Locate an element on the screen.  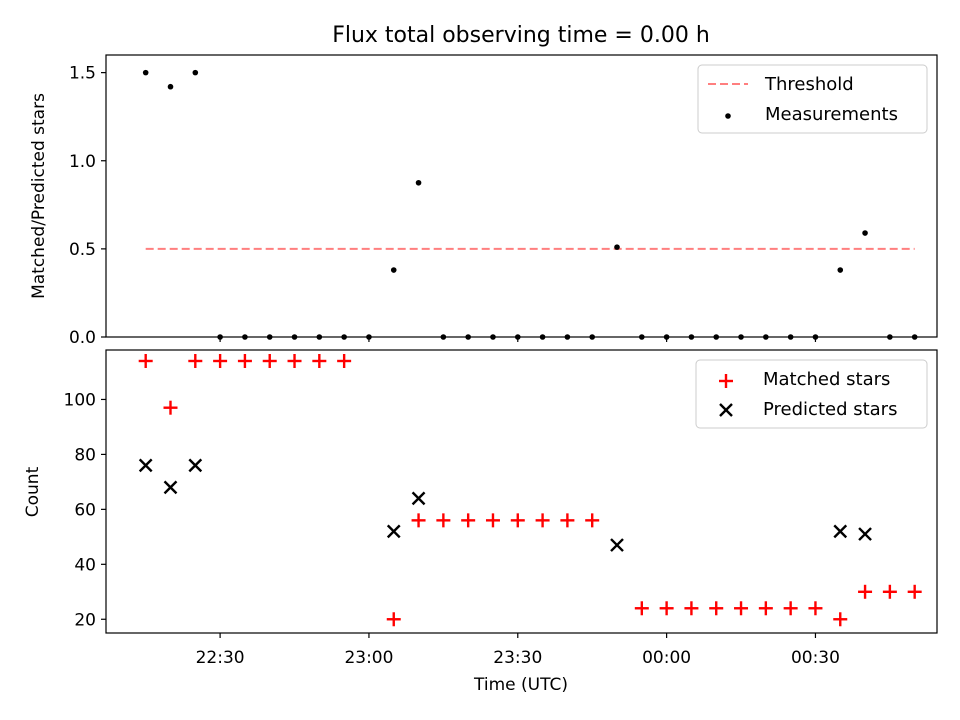
bottom-legend: Matched stars Predicted stars is located at coordinates (811, 394).